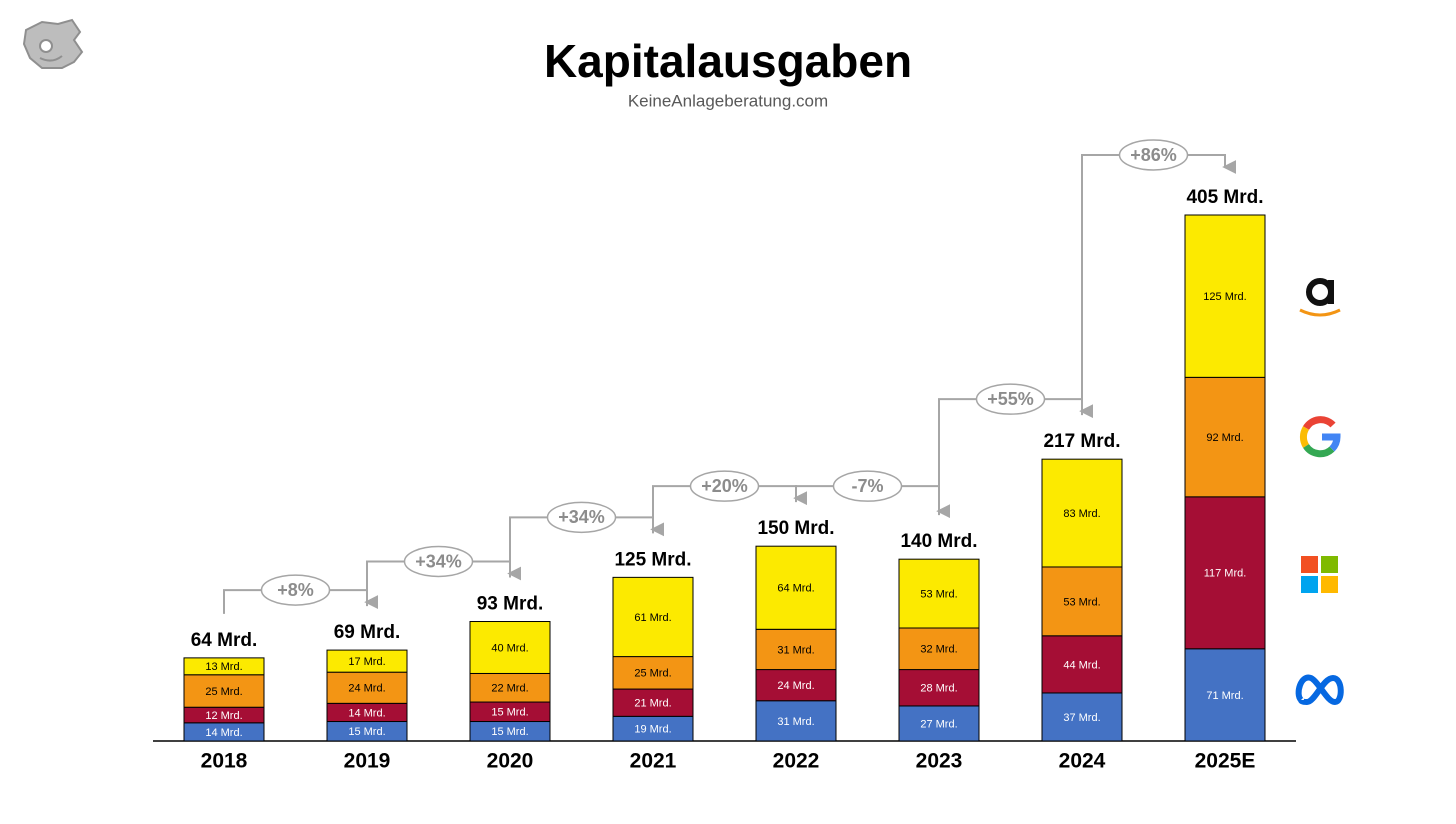  What do you see at coordinates (223, 716) in the screenshot?
I see `segment-label: 12 Mrd.` at bounding box center [223, 716].